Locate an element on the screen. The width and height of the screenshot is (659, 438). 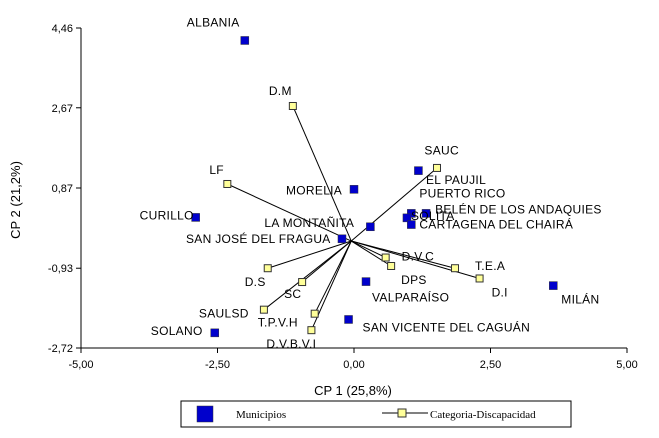
x-tick-label: 2,50 is located at coordinates (490, 365).